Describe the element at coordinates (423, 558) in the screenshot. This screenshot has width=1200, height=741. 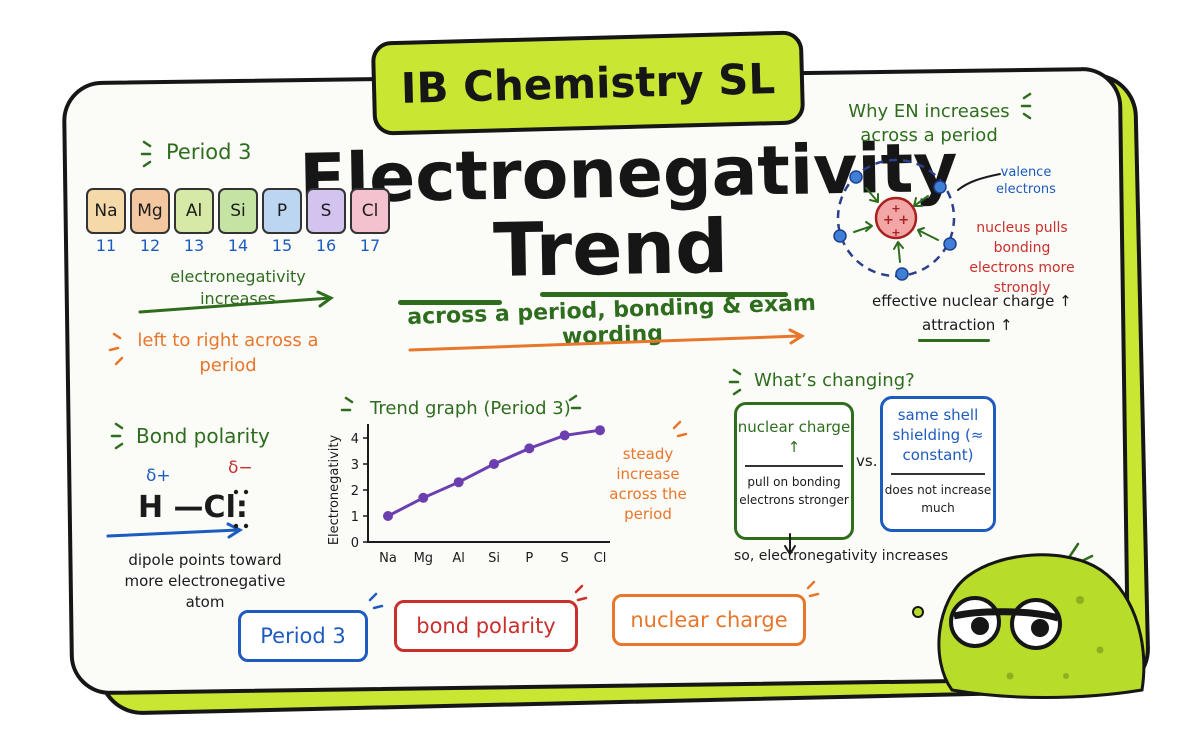
I see `x-tick-label: Mg` at that location.